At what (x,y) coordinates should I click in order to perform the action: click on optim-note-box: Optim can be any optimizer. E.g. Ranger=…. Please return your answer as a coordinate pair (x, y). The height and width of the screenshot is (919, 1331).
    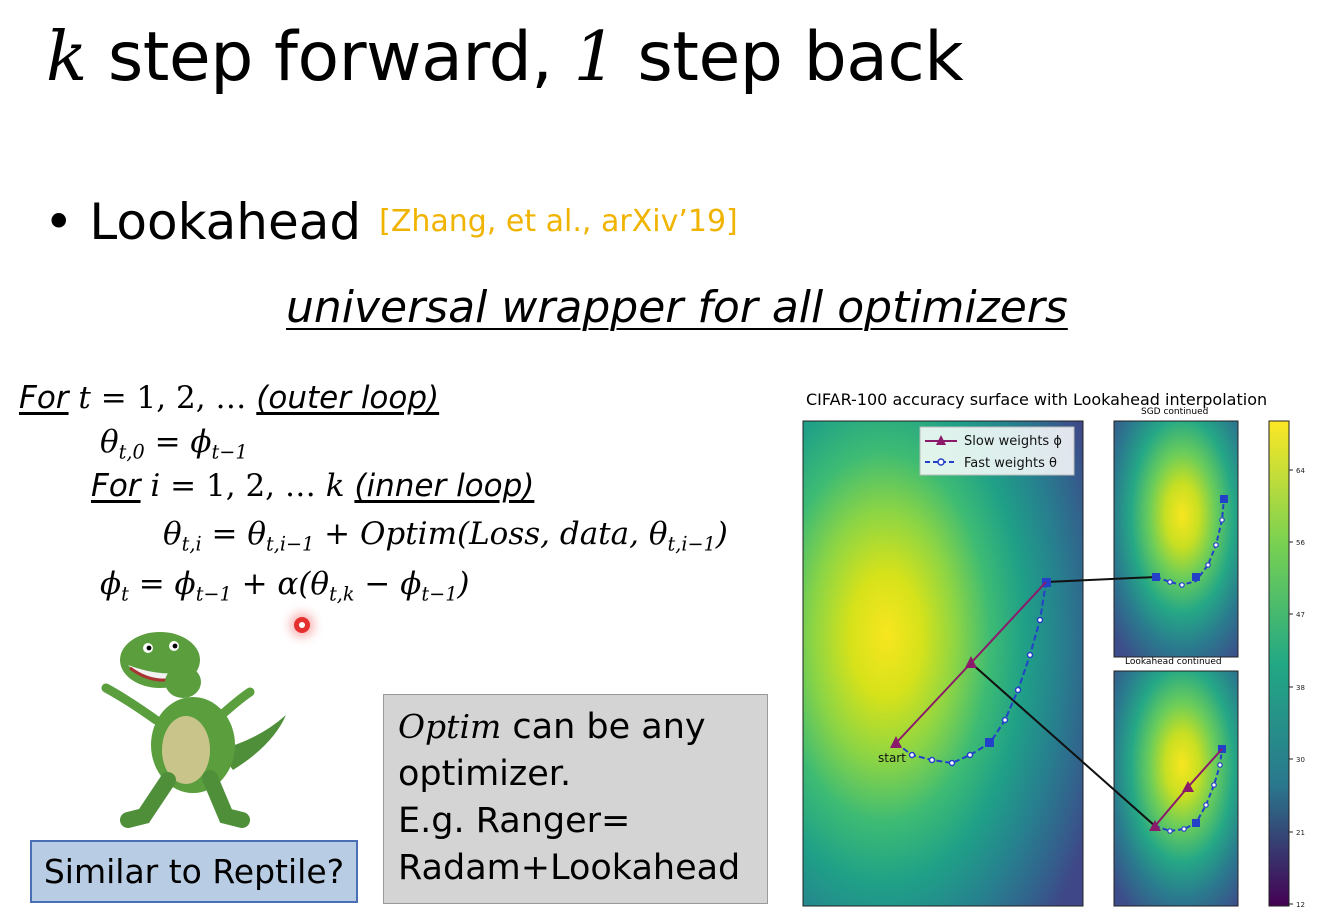
    Looking at the image, I should click on (575, 799).